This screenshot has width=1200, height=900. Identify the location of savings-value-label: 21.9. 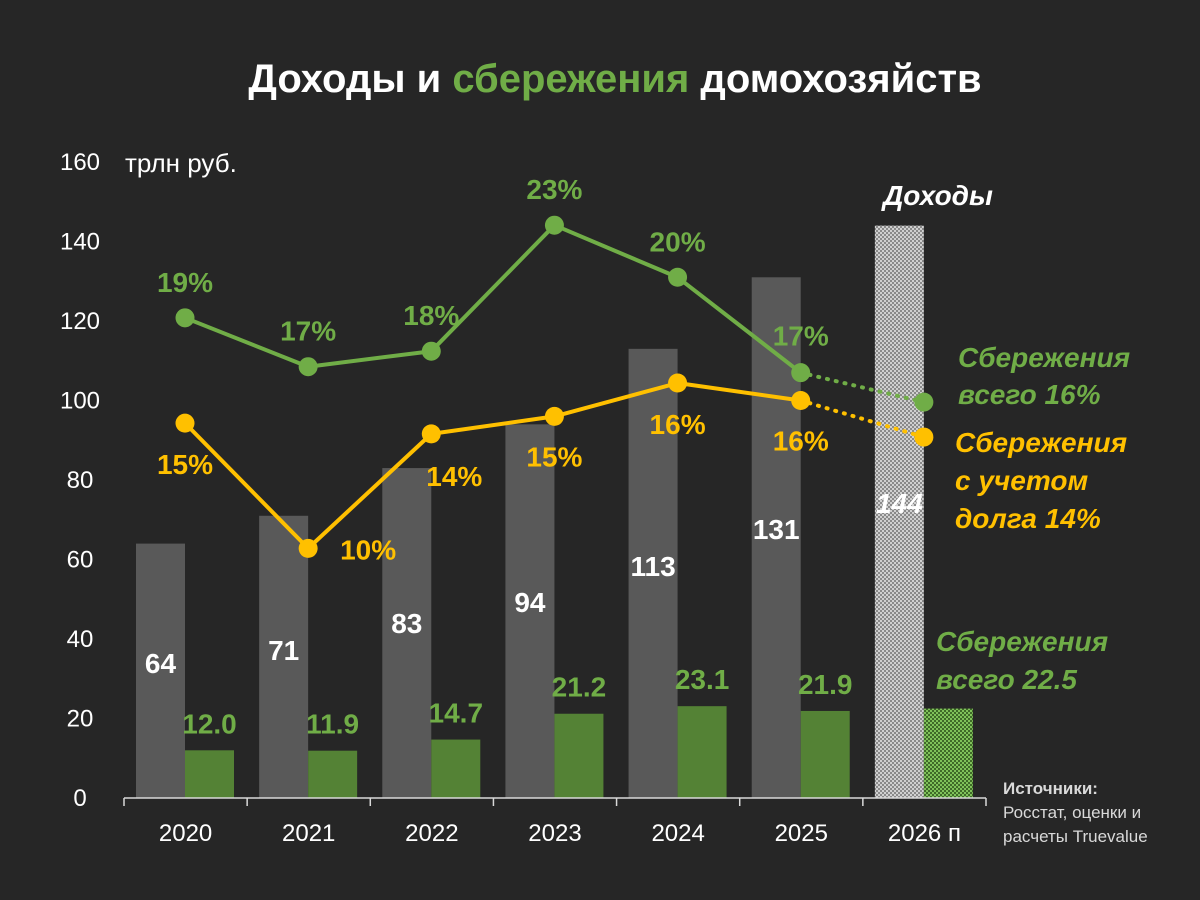
(825, 684).